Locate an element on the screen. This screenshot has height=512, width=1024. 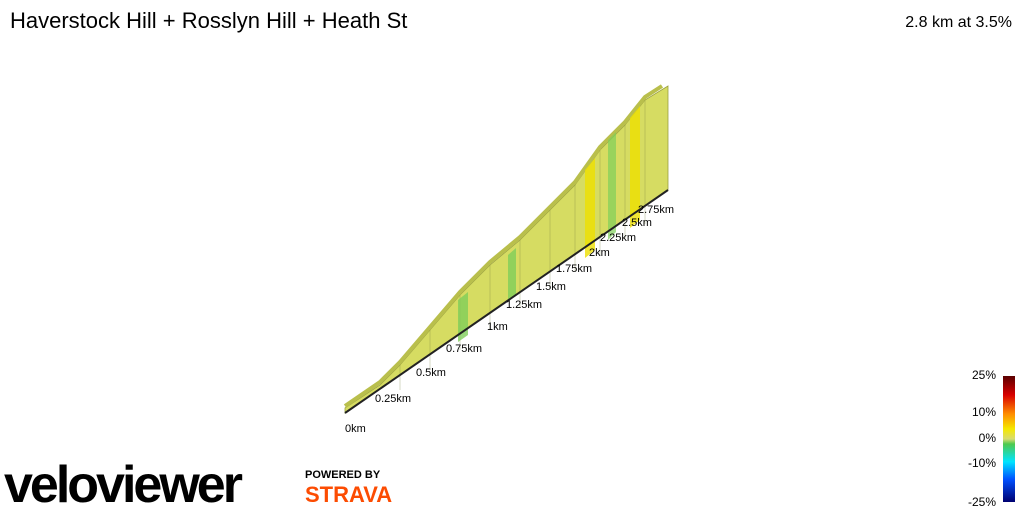
distance-label: 0.25km is located at coordinates (393, 399).